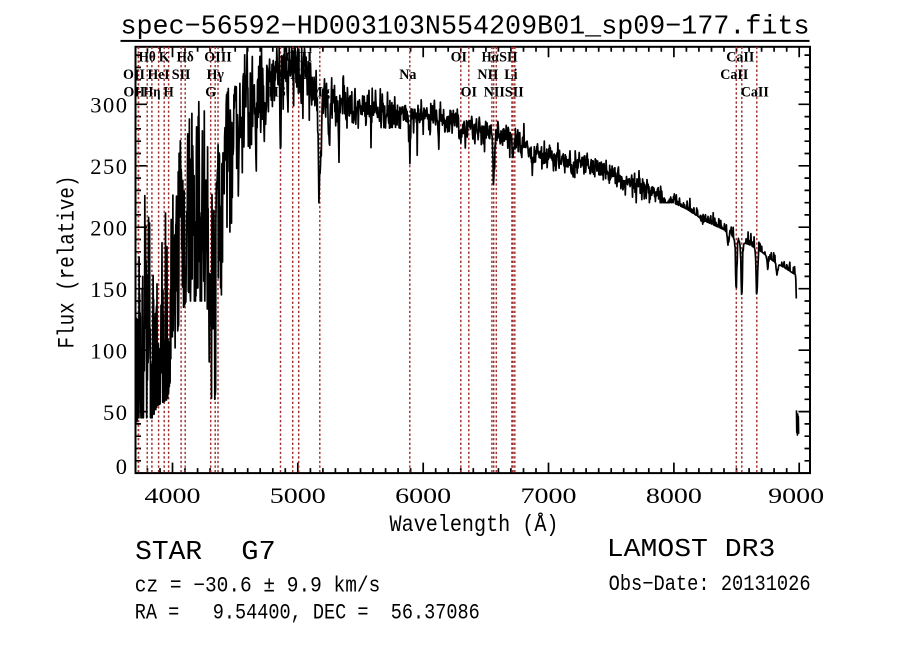 This screenshot has width=900, height=649. What do you see at coordinates (210, 93) in the screenshot?
I see `svg-text: G` at bounding box center [210, 93].